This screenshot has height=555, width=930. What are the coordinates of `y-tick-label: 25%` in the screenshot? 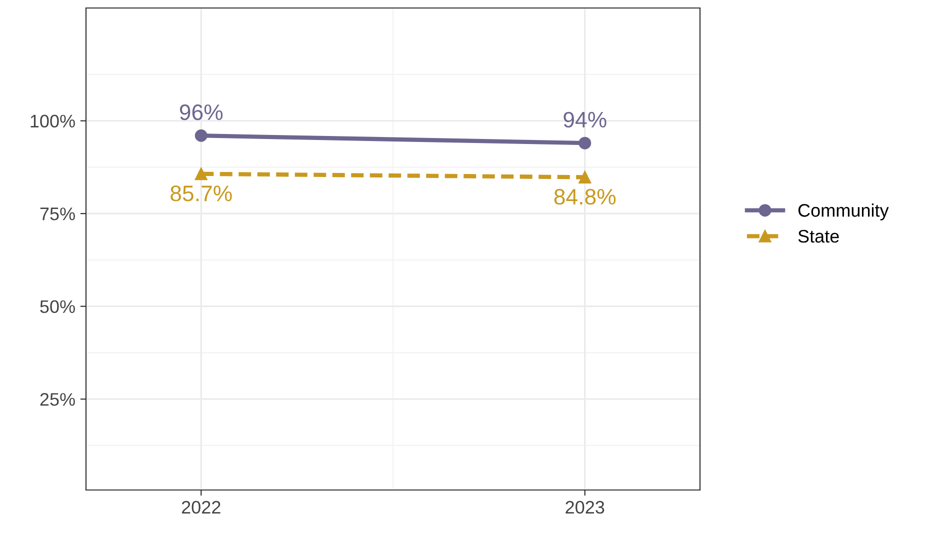 It's located at (57, 399).